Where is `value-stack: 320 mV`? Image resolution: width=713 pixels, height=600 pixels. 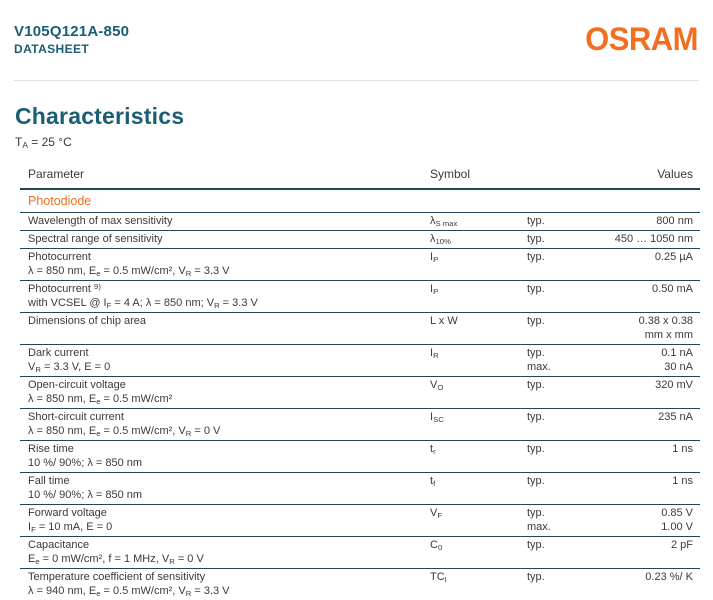
value-stack: 320 mV is located at coordinates (653, 392).